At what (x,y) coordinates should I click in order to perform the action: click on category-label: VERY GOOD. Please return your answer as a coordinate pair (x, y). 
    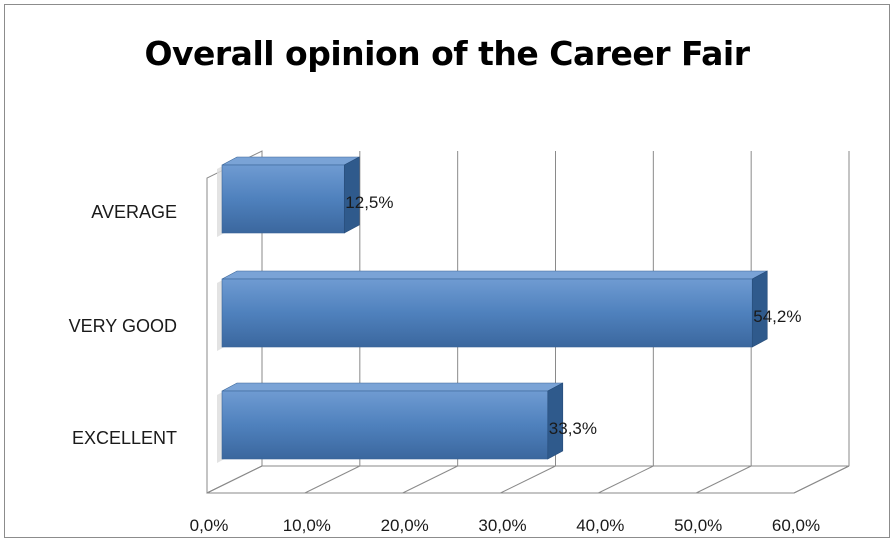
    Looking at the image, I should click on (123, 326).